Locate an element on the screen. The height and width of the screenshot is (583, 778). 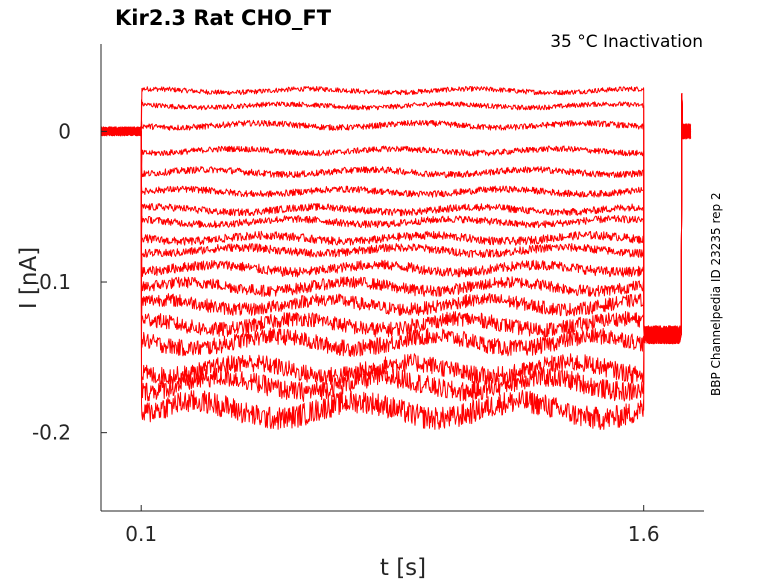
y-tick-label: 0 is located at coordinates (64, 131).